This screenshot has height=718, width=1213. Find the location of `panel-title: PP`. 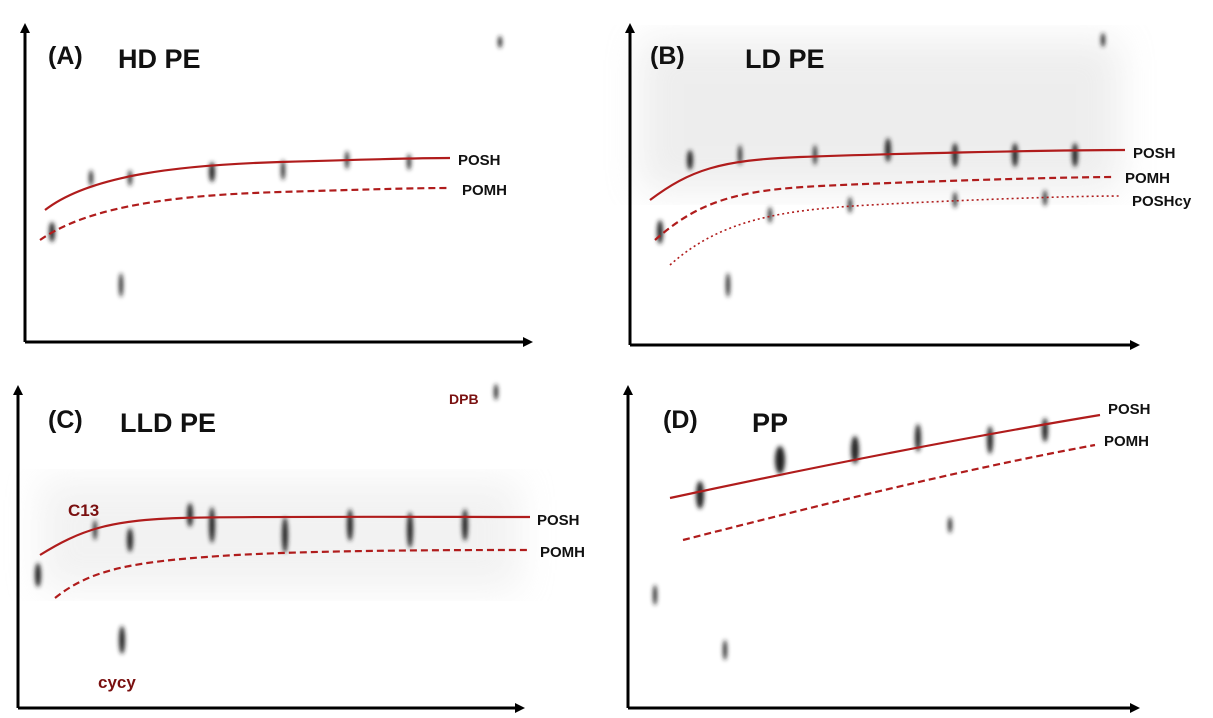

panel-title: PP is located at coordinates (770, 423).